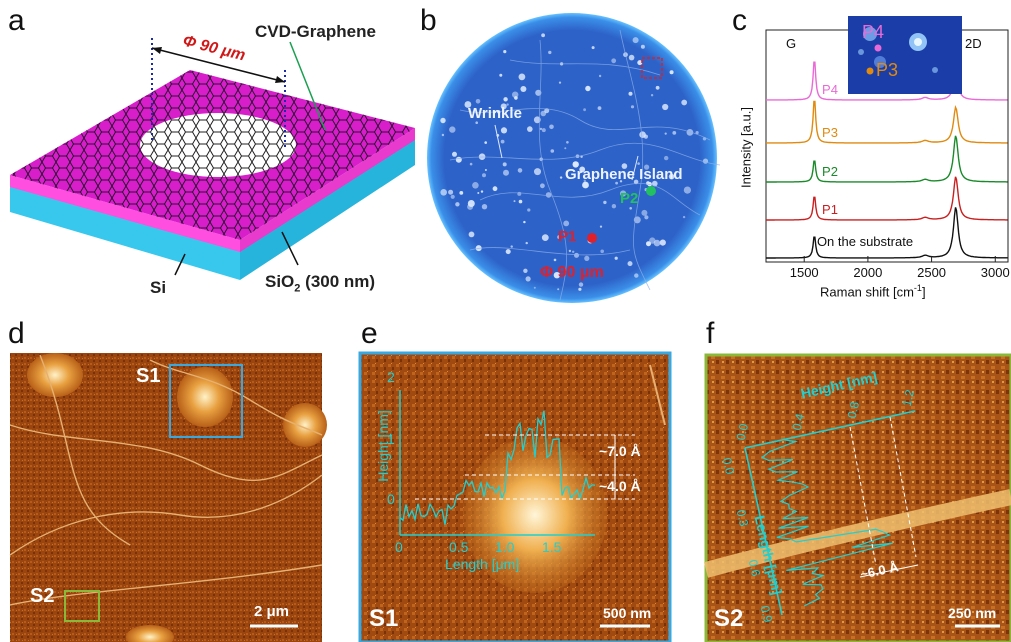 The width and height of the screenshot is (1011, 642). What do you see at coordinates (552, 547) in the screenshot?
I see `e-xtick-3: 1.5` at bounding box center [552, 547].